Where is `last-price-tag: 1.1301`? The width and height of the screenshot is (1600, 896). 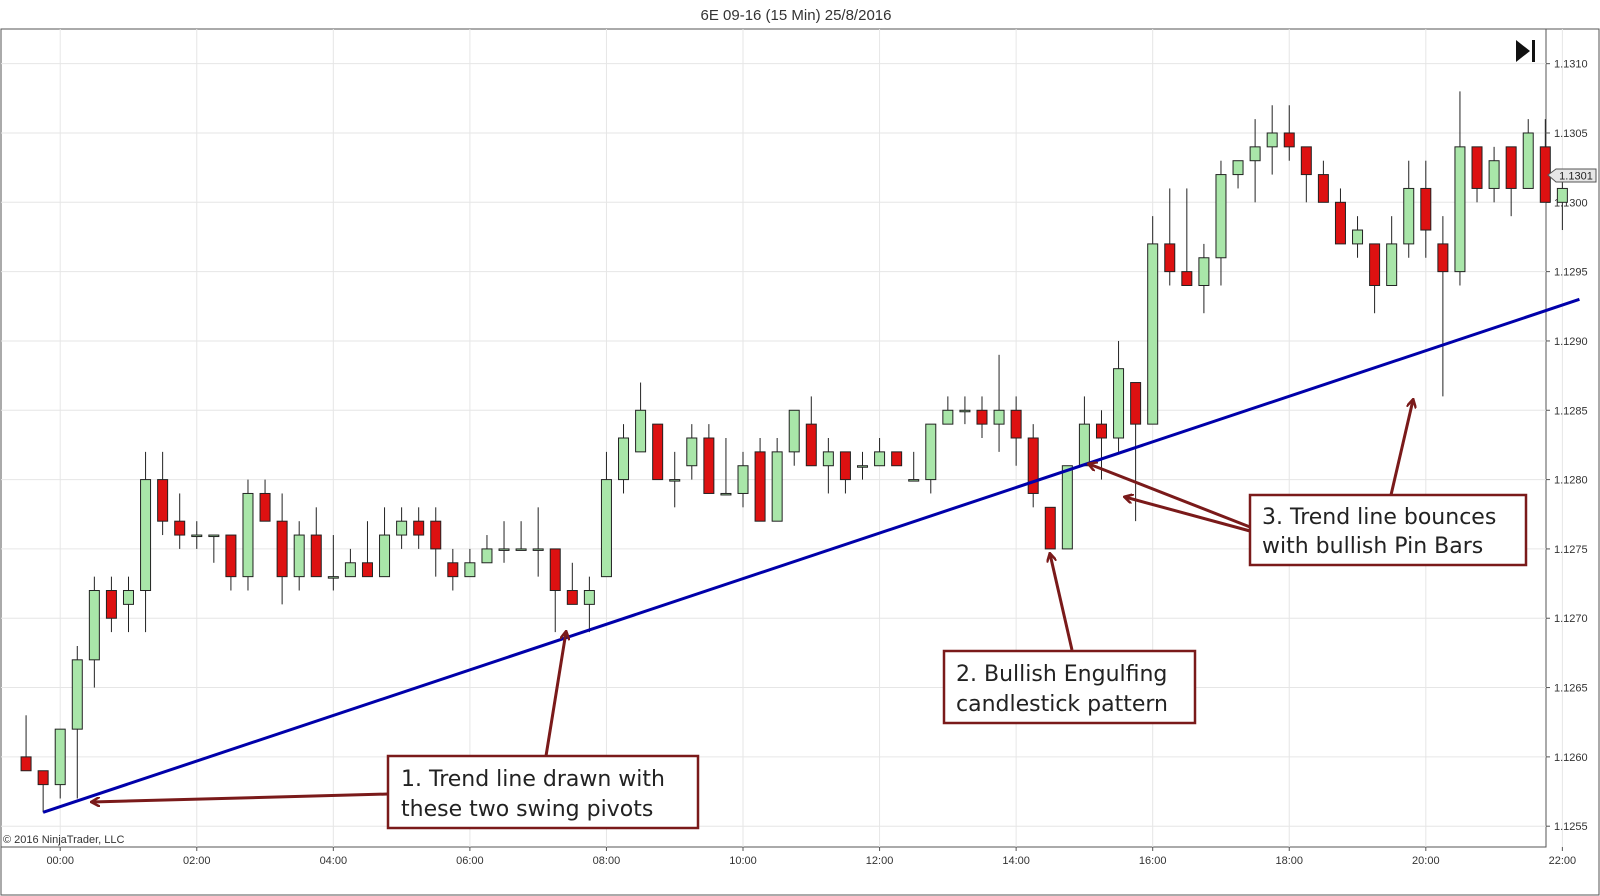
last-price-tag: 1.1301 is located at coordinates (1572, 175).